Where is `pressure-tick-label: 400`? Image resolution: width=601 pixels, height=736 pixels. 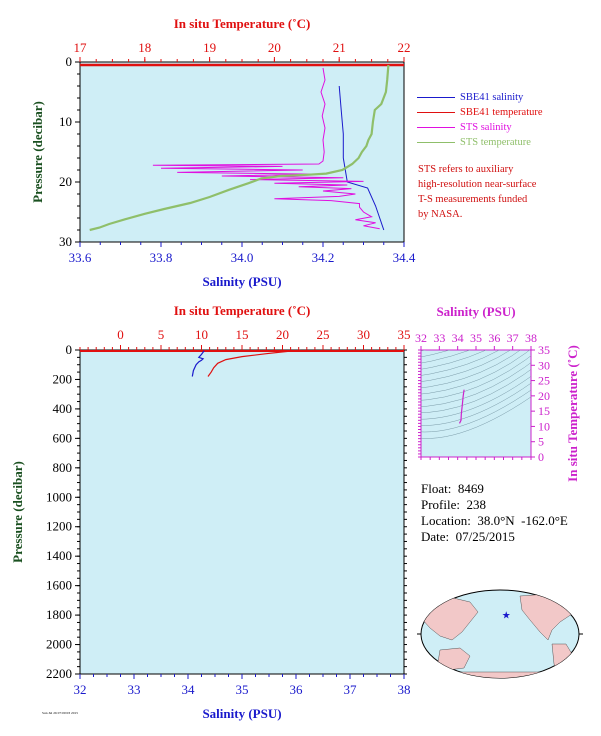 pressure-tick-label: 400 is located at coordinates (63, 408).